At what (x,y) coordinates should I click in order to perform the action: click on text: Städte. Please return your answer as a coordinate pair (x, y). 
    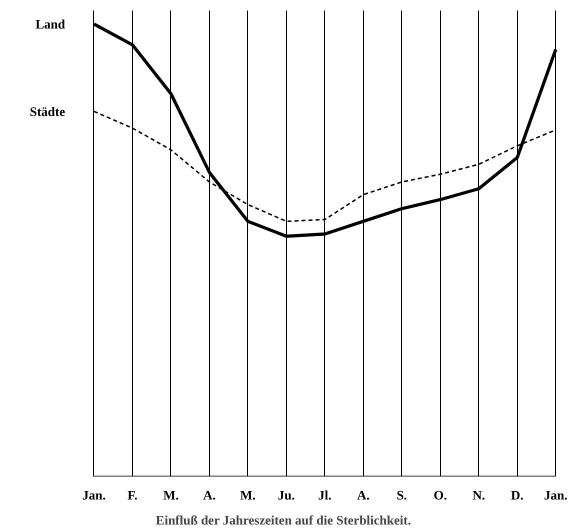
    Looking at the image, I should click on (48, 111).